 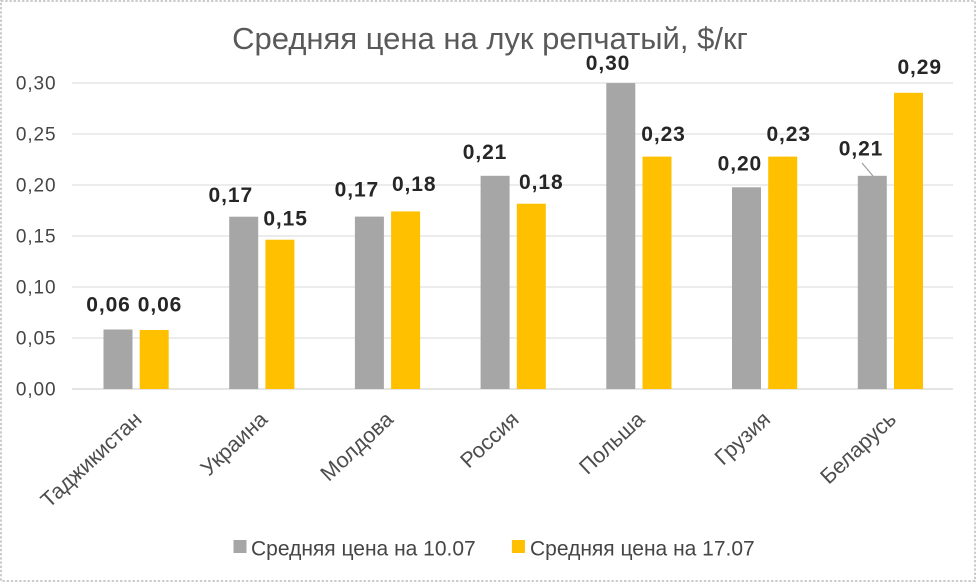 I want to click on svg-text: 0,10, so click(x=36, y=288).